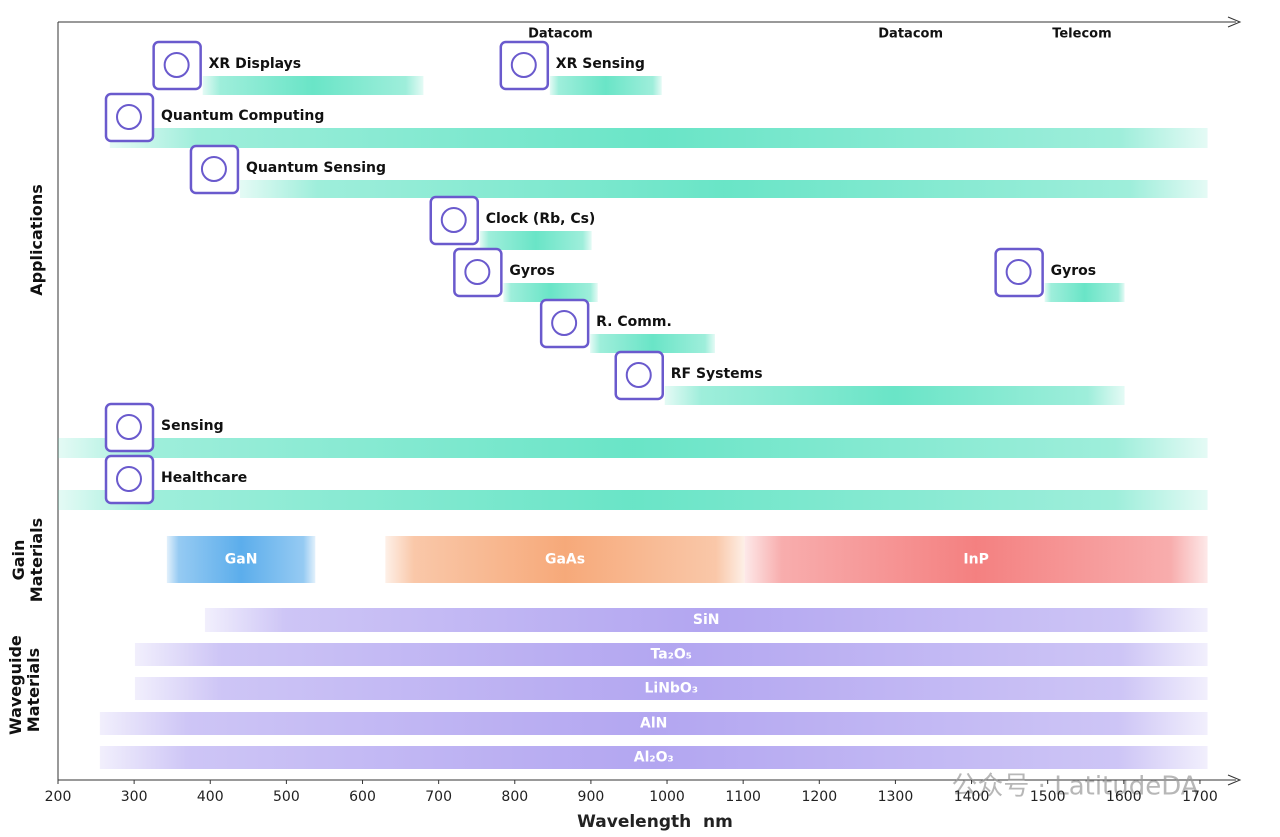 The height and width of the screenshot is (837, 1280). Describe the element at coordinates (204, 478) in the screenshot. I see `bar-label: Healthcare` at that location.